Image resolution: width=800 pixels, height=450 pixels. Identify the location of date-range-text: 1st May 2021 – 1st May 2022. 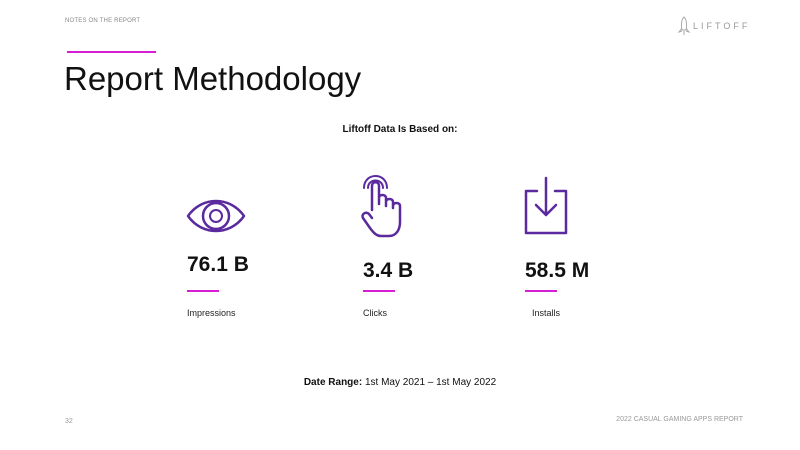
(430, 382).